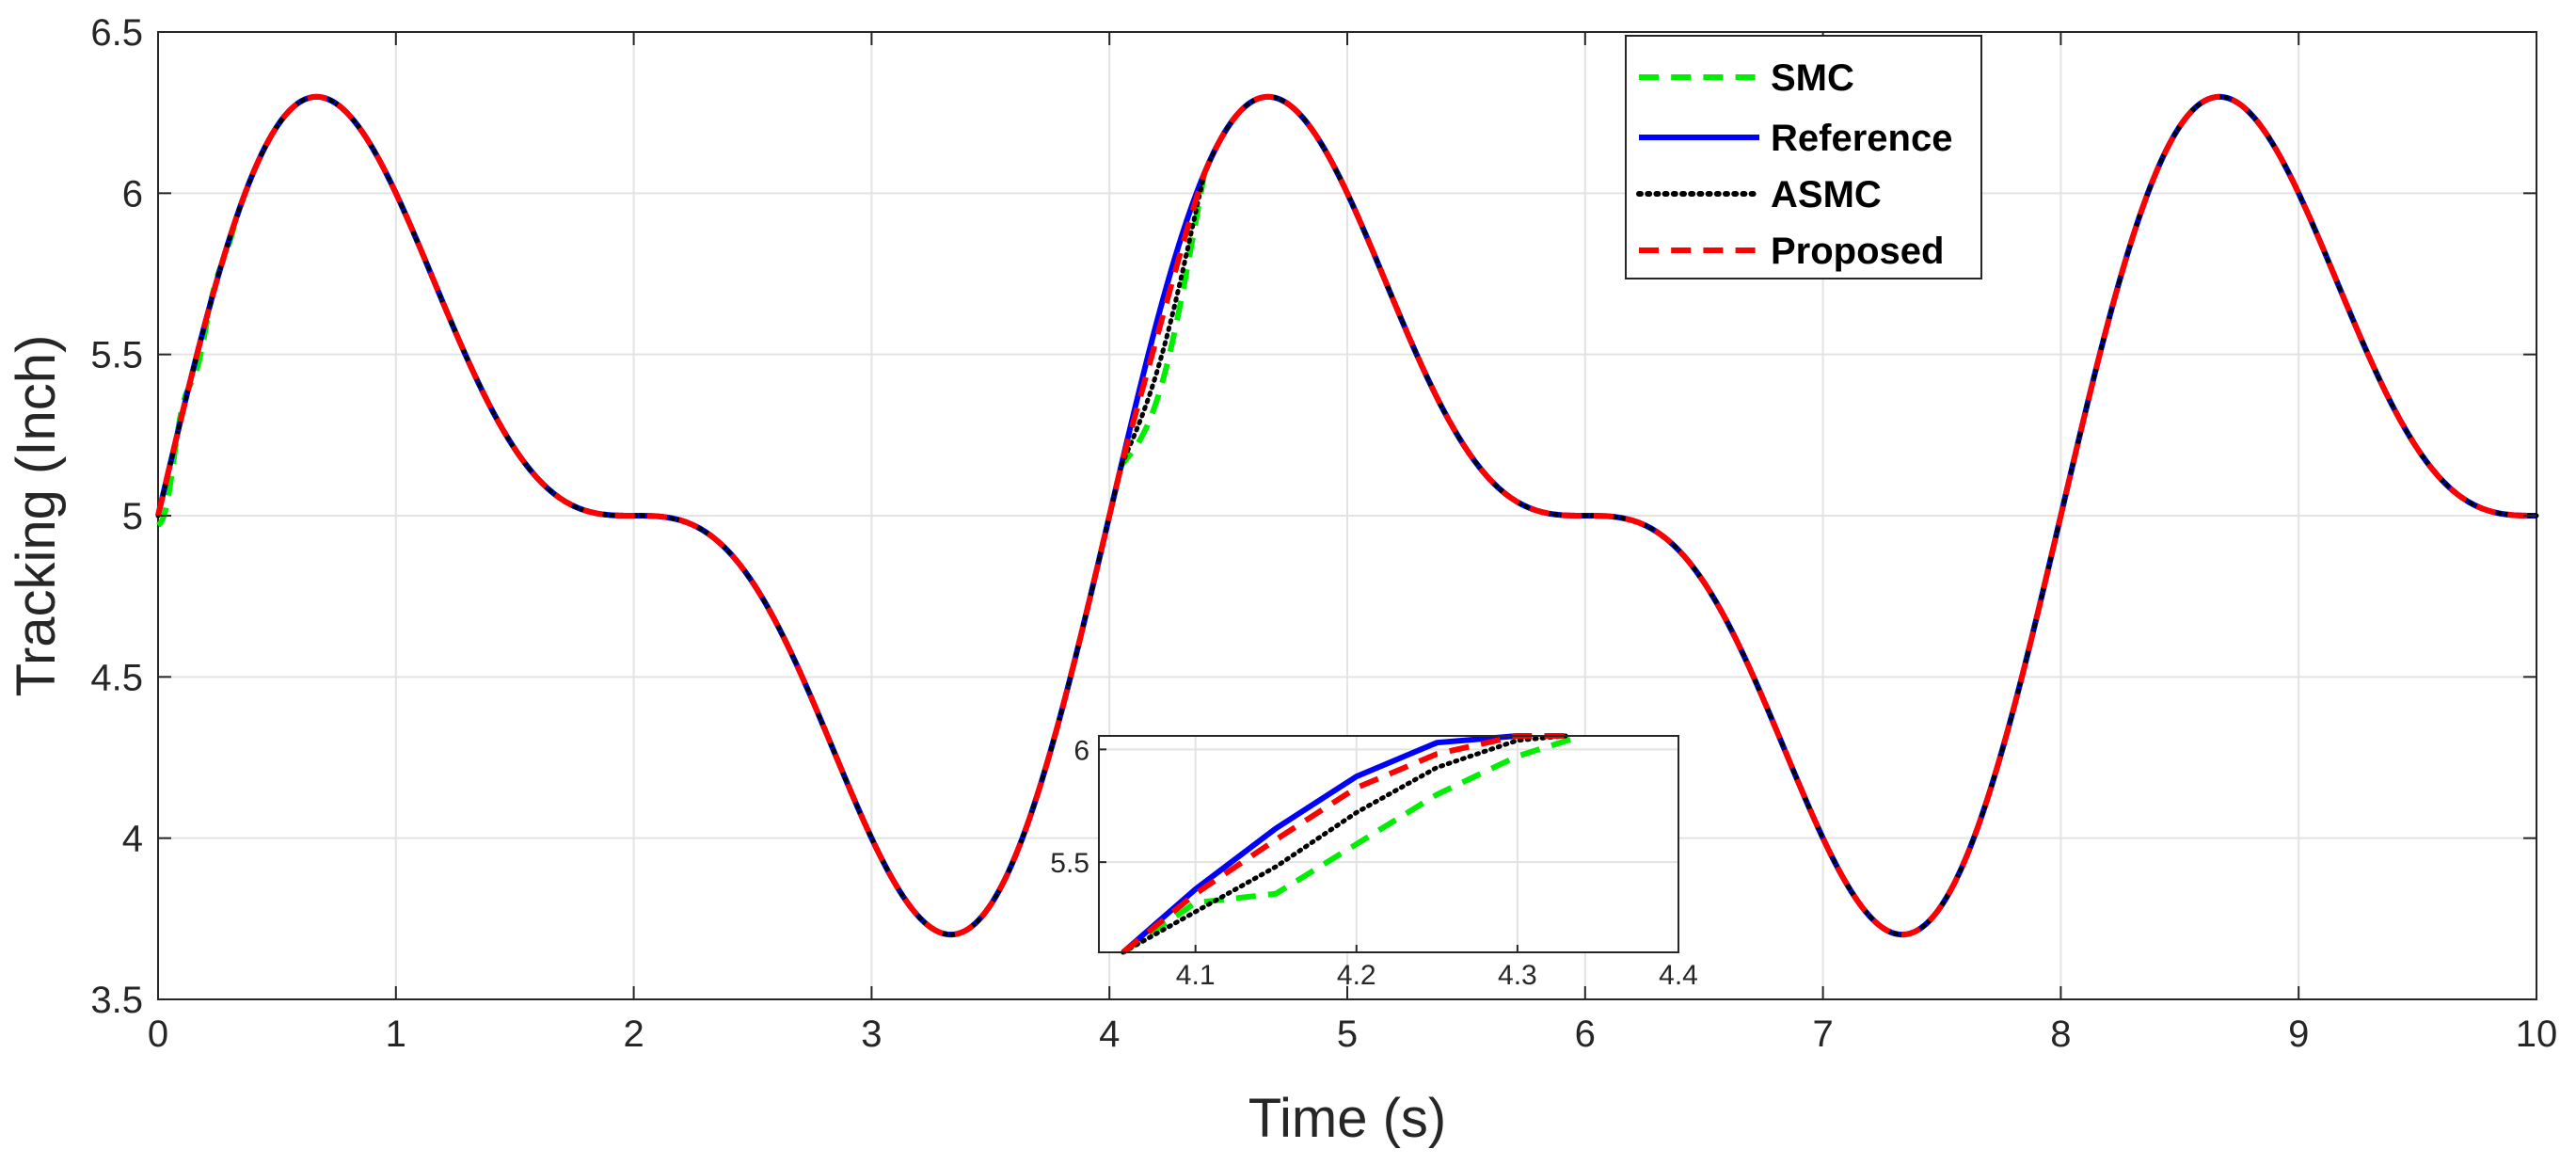 This screenshot has height=1165, width=2576. I want to click on x-tick-label: 7, so click(1822, 1034).